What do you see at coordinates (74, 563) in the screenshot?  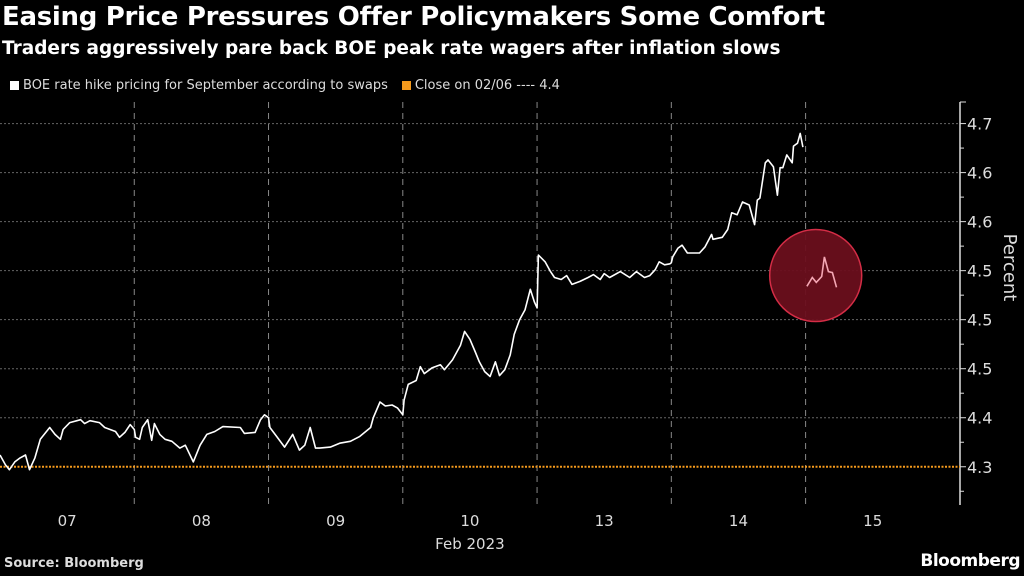 I see `source-note: Source: Bloomberg` at bounding box center [74, 563].